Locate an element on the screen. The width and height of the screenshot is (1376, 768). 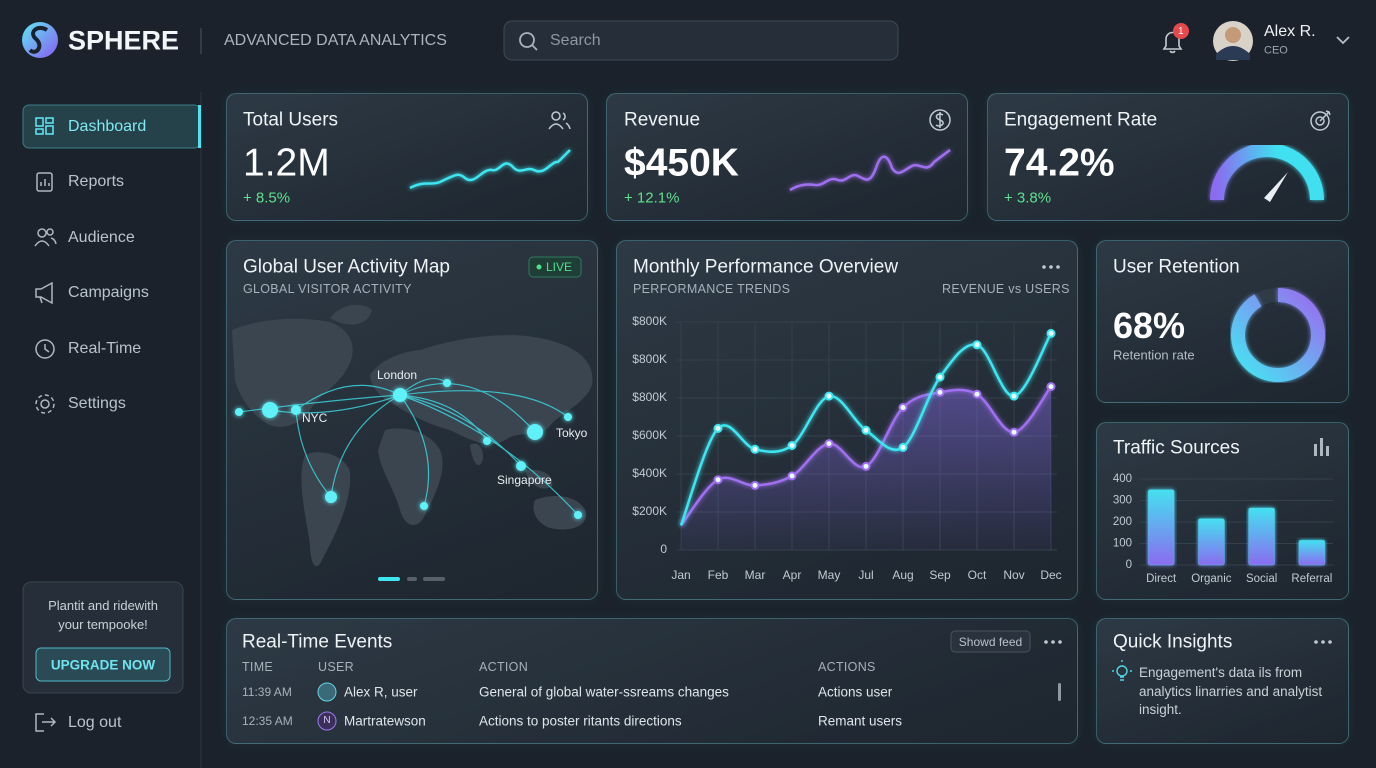
retention-value: 68% is located at coordinates (1149, 325).